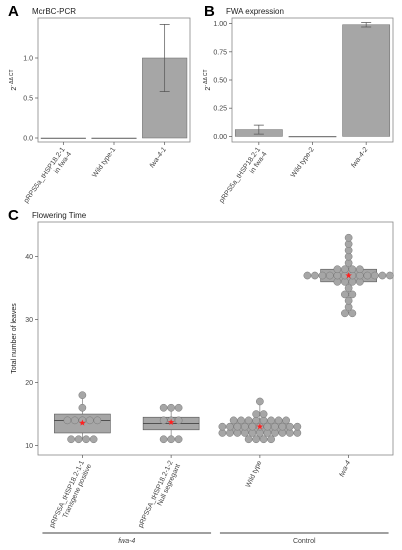  Describe the element at coordinates (255, 11) in the screenshot. I see `chart-title: FWA expression` at that location.